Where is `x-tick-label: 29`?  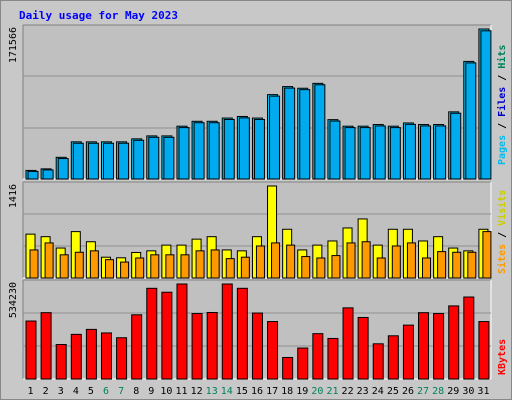
x-tick-label: 29 is located at coordinates (453, 391).